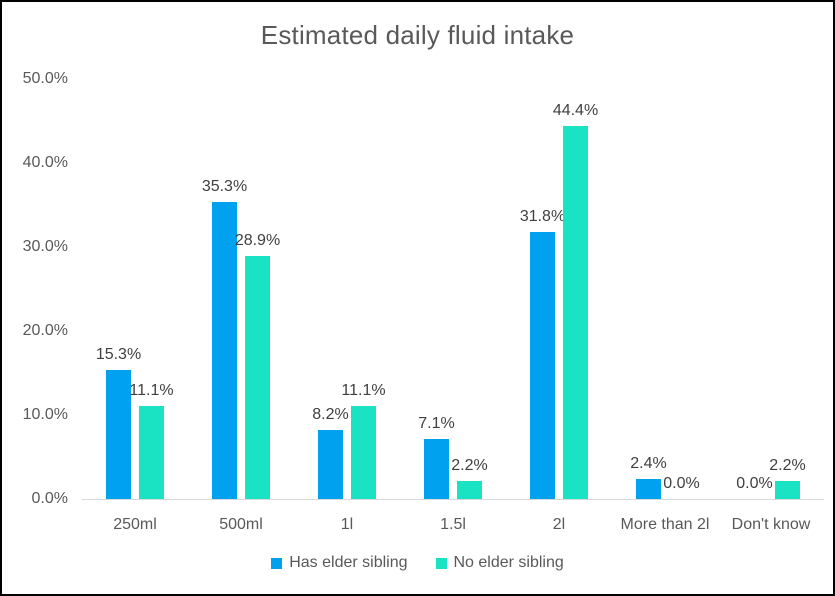 The width and height of the screenshot is (835, 596). I want to click on bar-value-label: 28.9%, so click(257, 241).